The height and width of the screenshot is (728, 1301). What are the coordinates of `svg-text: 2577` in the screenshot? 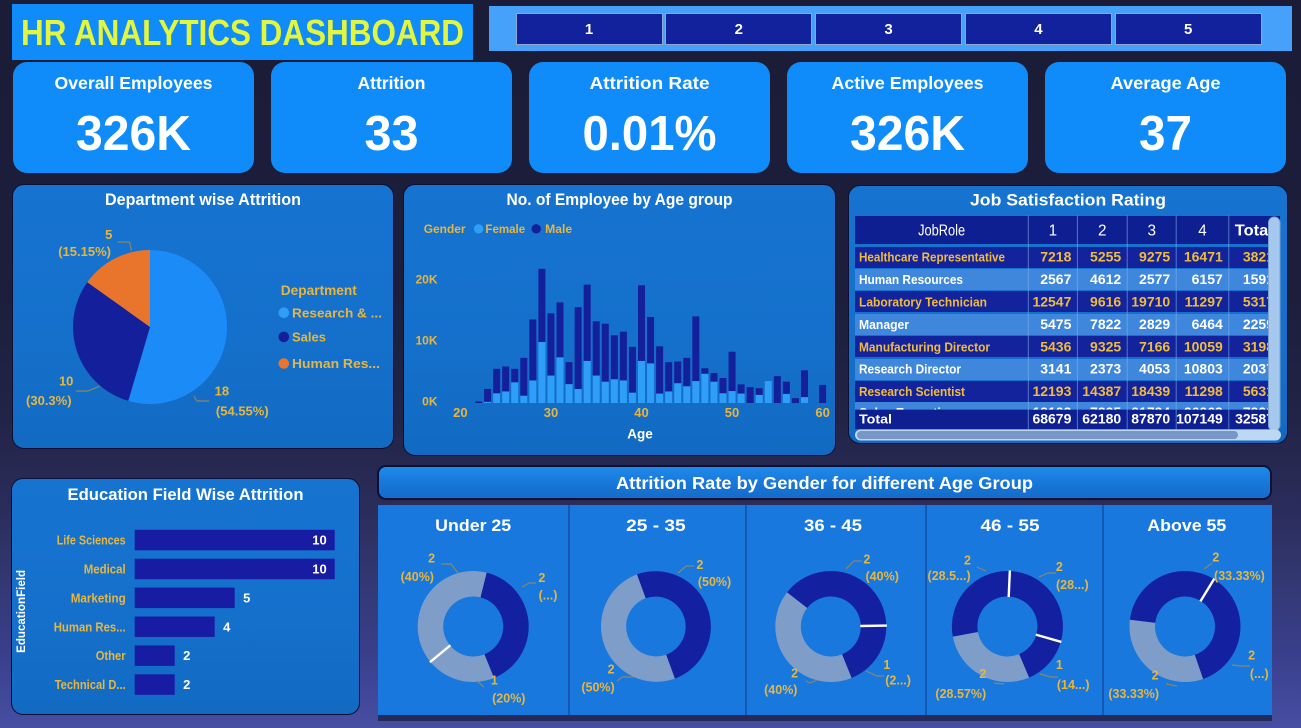 It's located at (1154, 279).